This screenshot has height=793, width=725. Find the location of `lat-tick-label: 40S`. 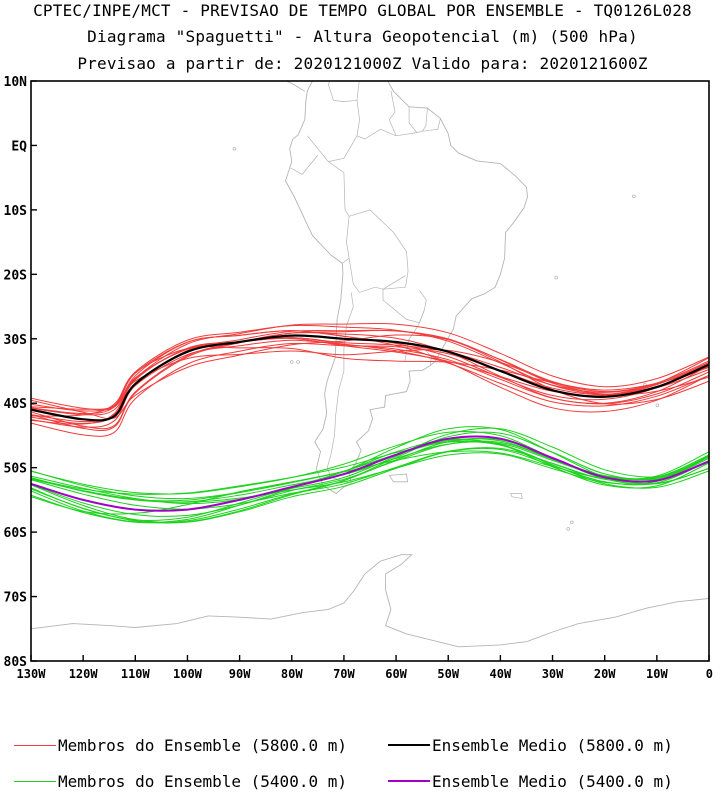

lat-tick-label: 40S is located at coordinates (16, 404).